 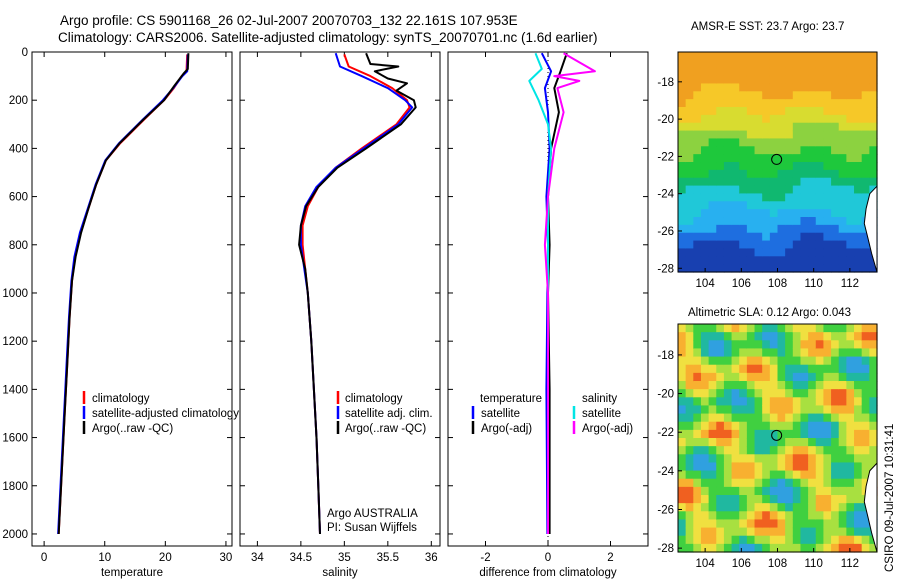 I want to click on annotation-argo-australia: Argo AUSTRALIA, so click(x=372, y=514).